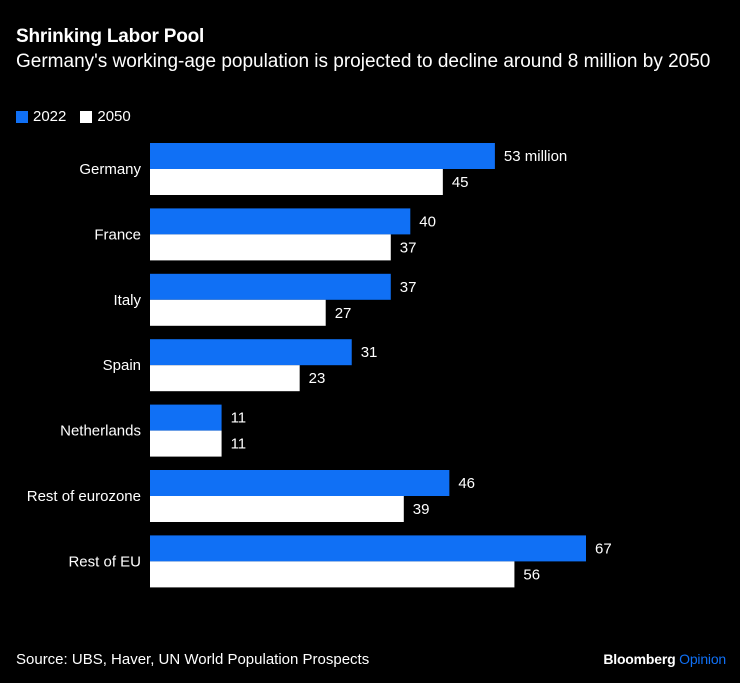 This screenshot has height=683, width=740. Describe the element at coordinates (84, 496) in the screenshot. I see `category-label: Rest of eurozone` at that location.